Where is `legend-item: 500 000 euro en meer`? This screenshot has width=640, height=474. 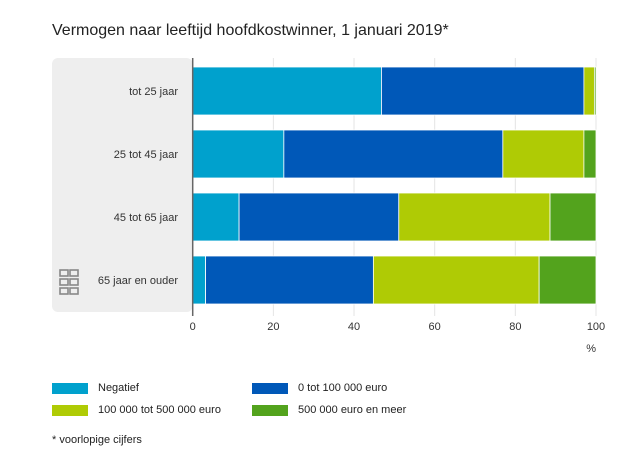
legend-item: 500 000 euro en meer is located at coordinates (329, 410).